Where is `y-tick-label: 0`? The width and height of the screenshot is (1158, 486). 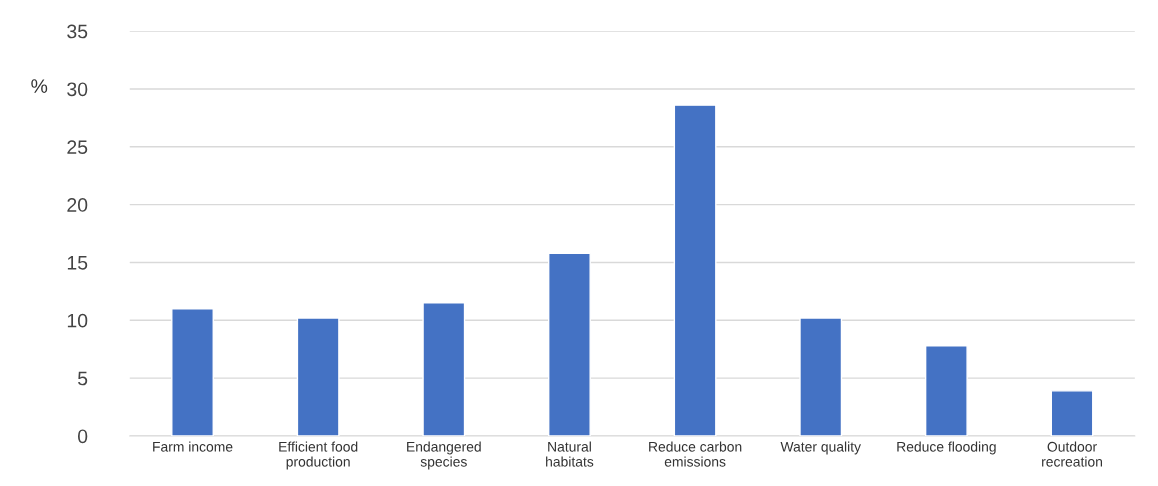 y-tick-label: 0 is located at coordinates (82, 436).